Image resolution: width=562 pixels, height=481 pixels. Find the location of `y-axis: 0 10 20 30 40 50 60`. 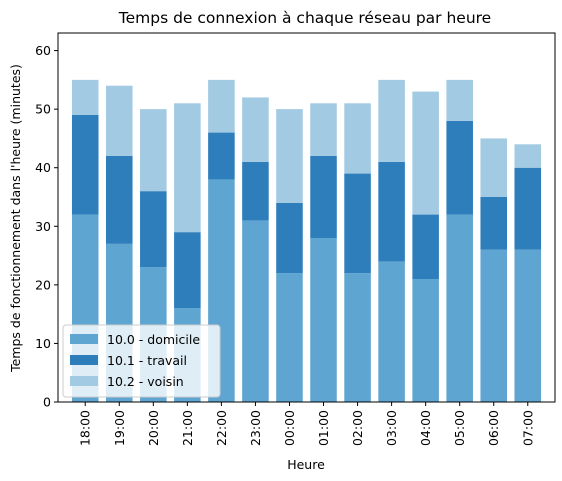

y-axis: 0 10 20 30 40 50 60 is located at coordinates (46, 226).